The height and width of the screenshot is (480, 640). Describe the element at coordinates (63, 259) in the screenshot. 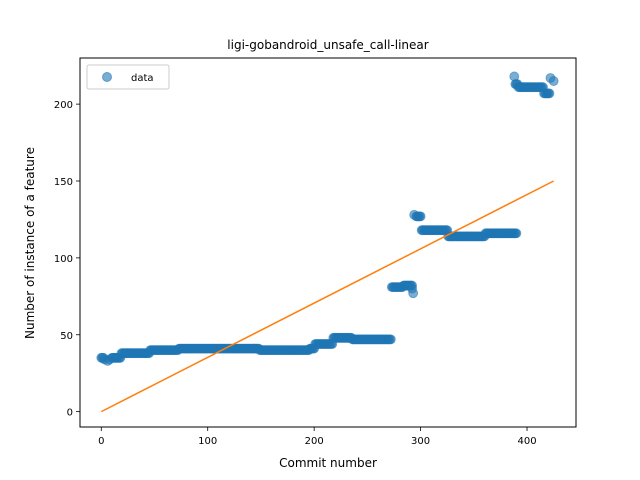

I see `y-tick-label: 100` at that location.